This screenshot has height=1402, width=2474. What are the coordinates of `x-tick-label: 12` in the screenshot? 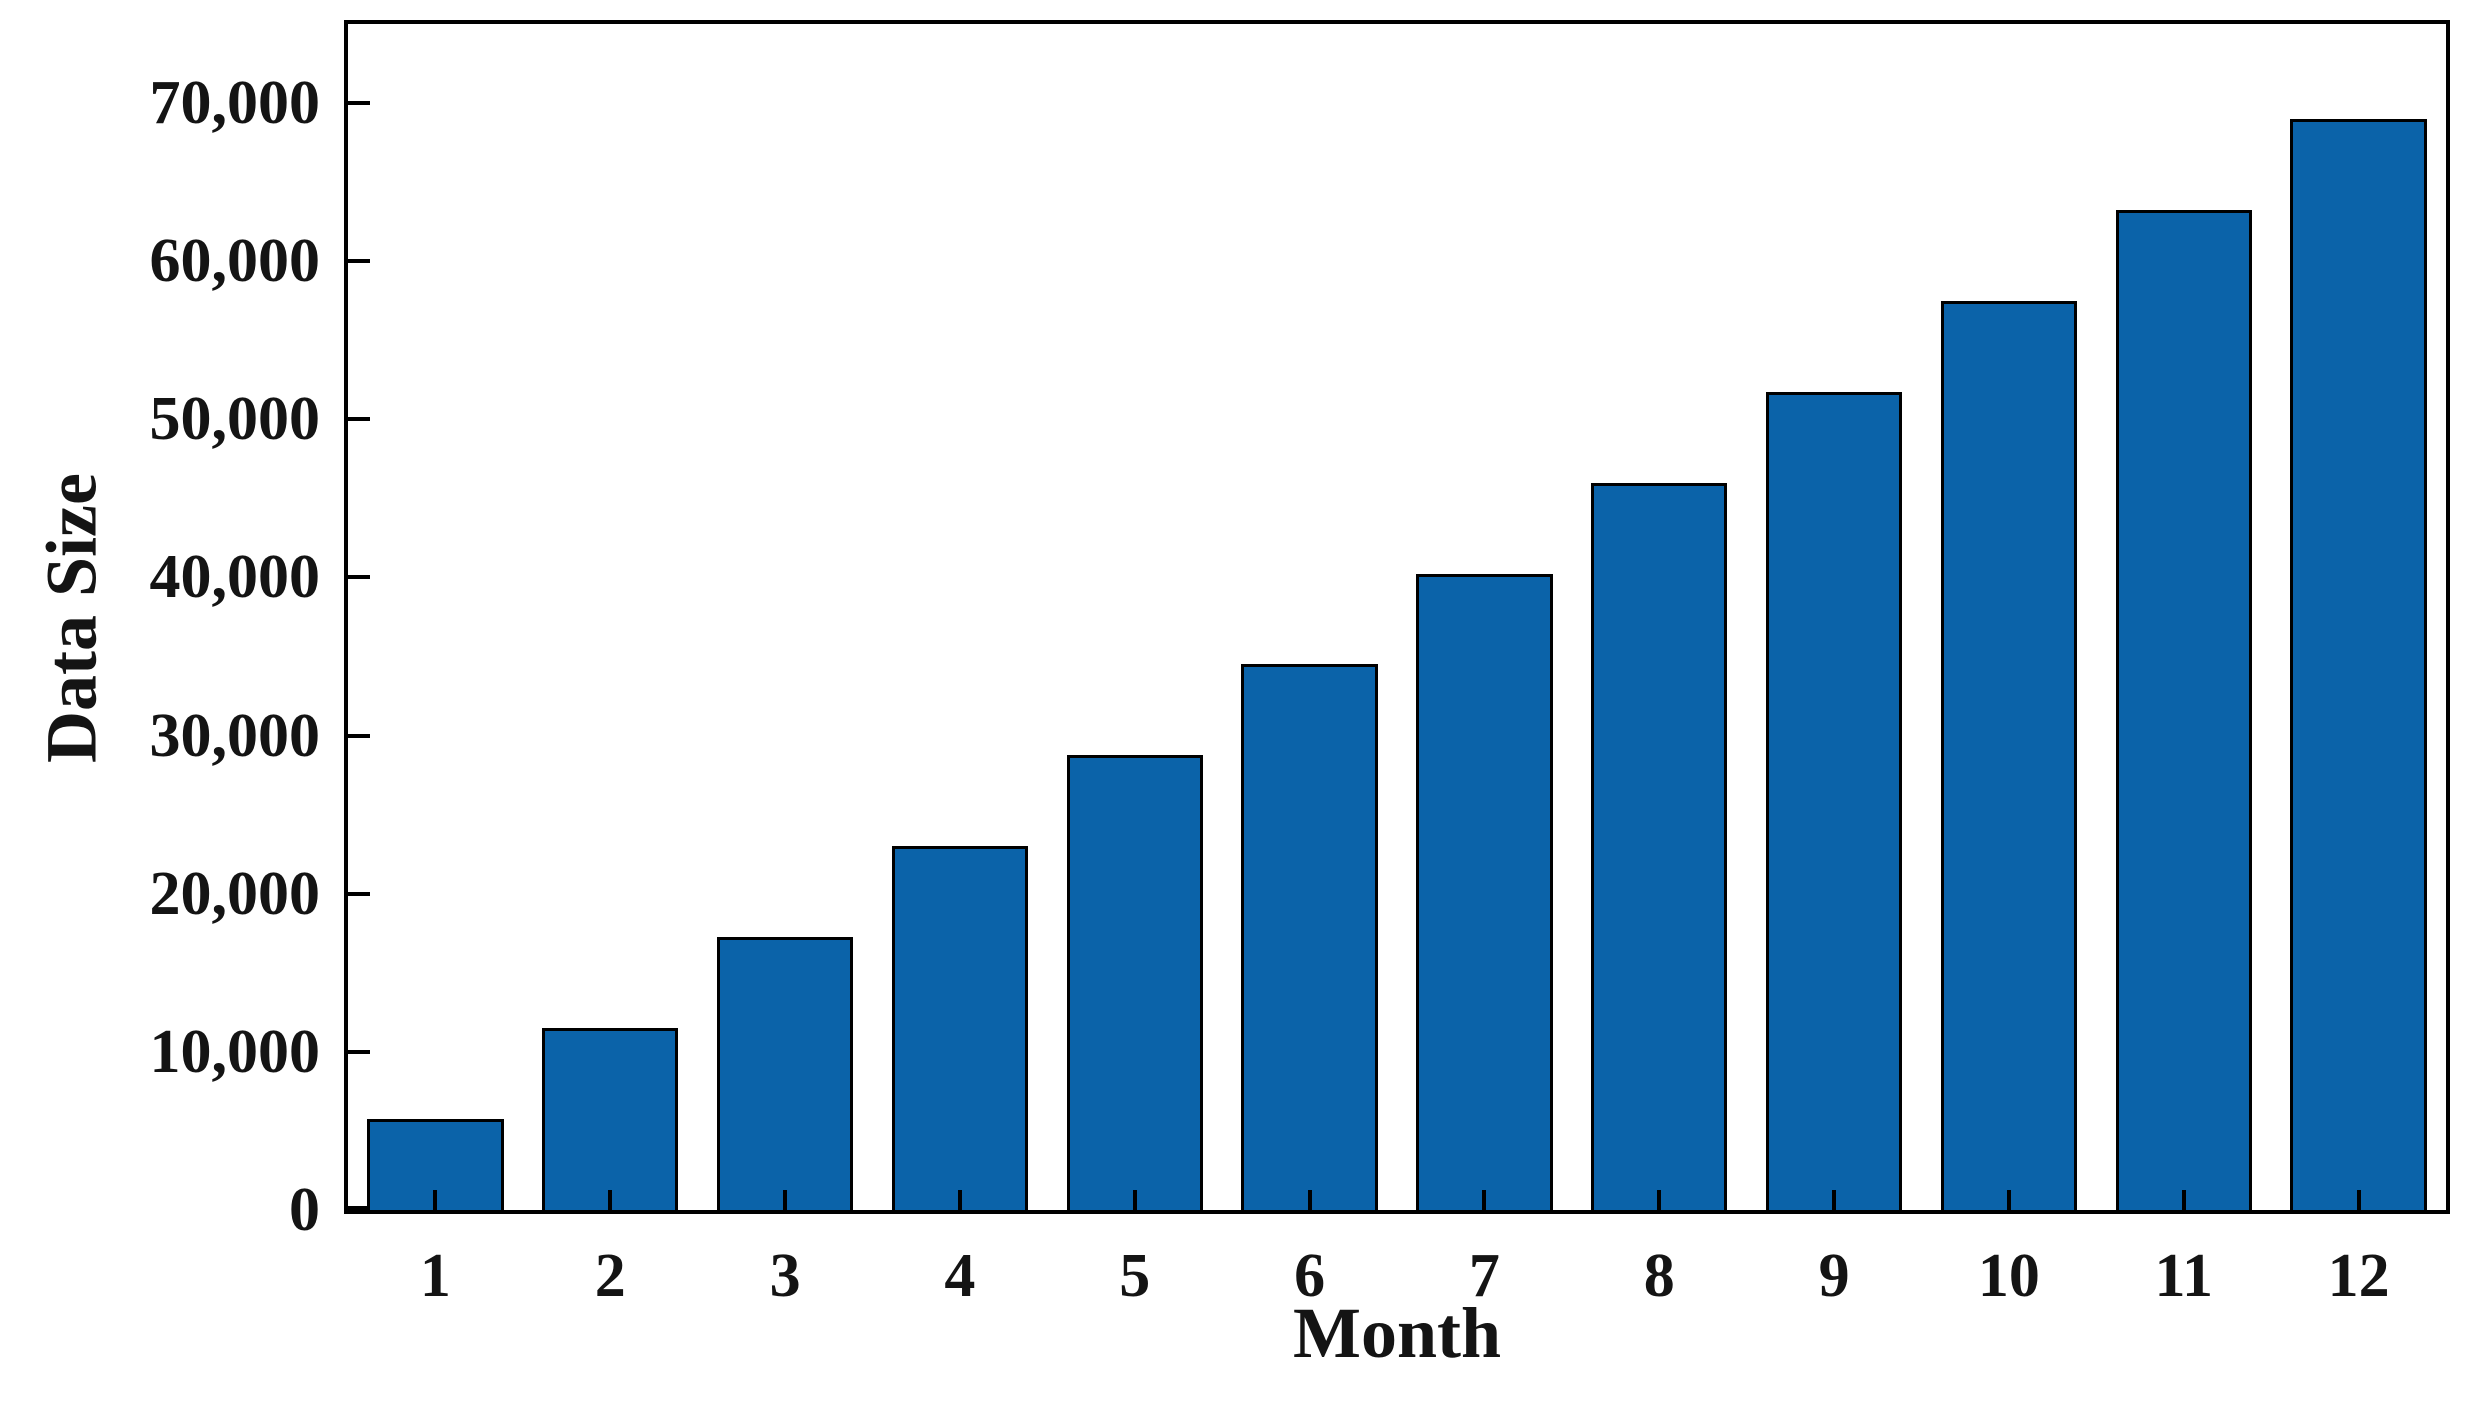 It's located at (2358, 1276).